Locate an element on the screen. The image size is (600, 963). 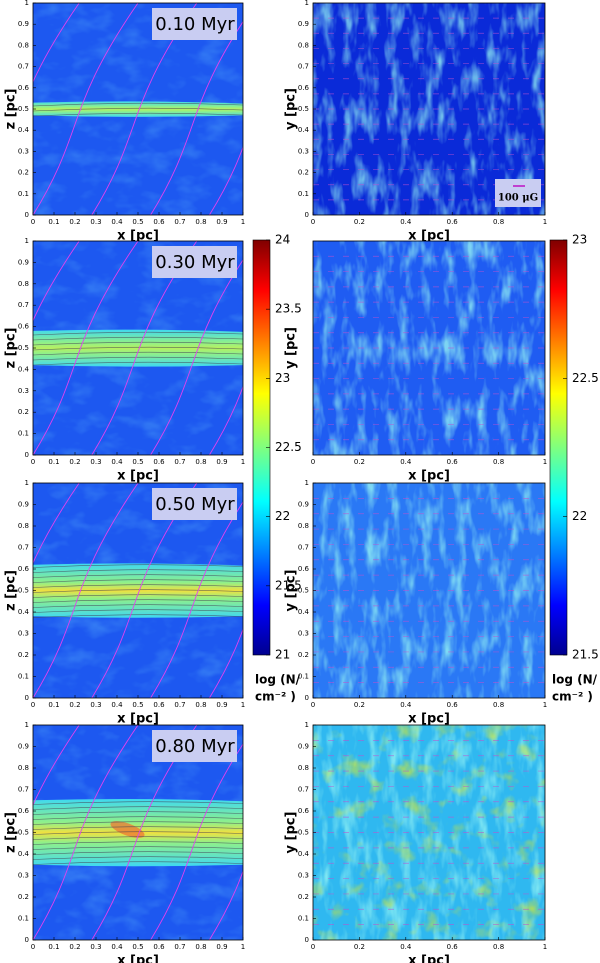
colorbar-label: cm⁻² ) is located at coordinates (572, 697).